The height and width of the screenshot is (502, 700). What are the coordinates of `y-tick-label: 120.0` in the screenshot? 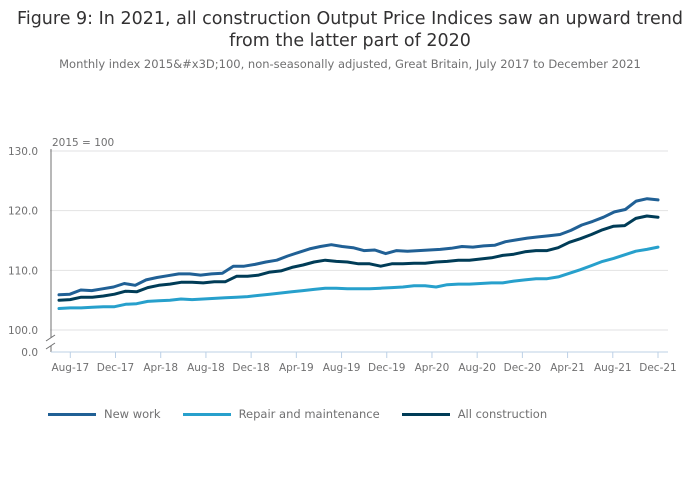 It's located at (23, 212).